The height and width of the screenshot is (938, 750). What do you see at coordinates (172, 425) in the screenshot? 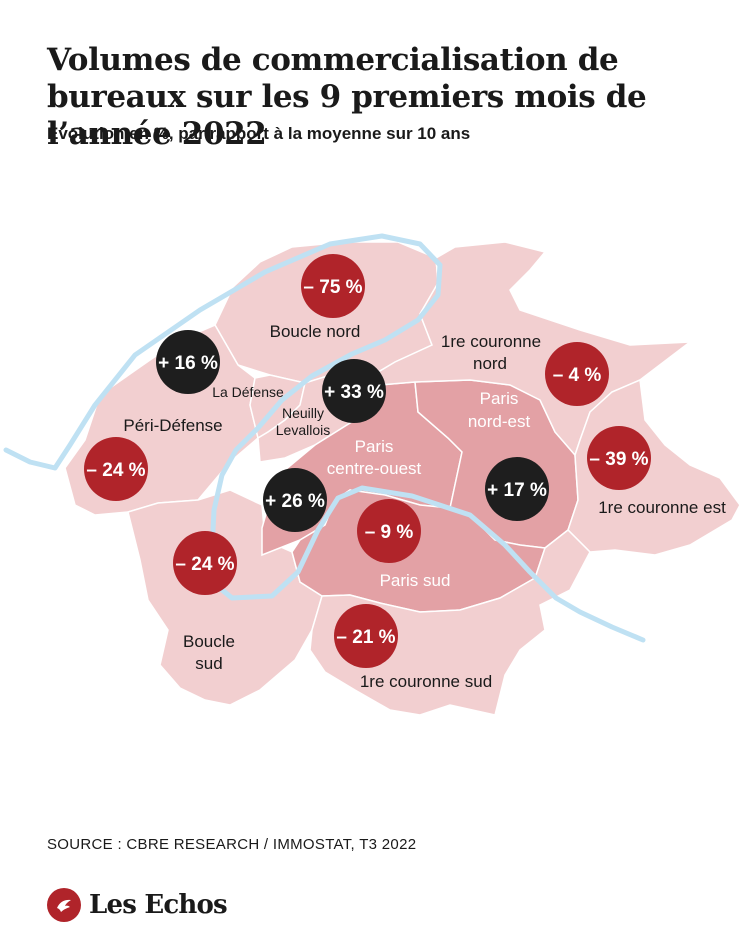
I see `label-peri-defense: Péri-Défense` at bounding box center [172, 425].